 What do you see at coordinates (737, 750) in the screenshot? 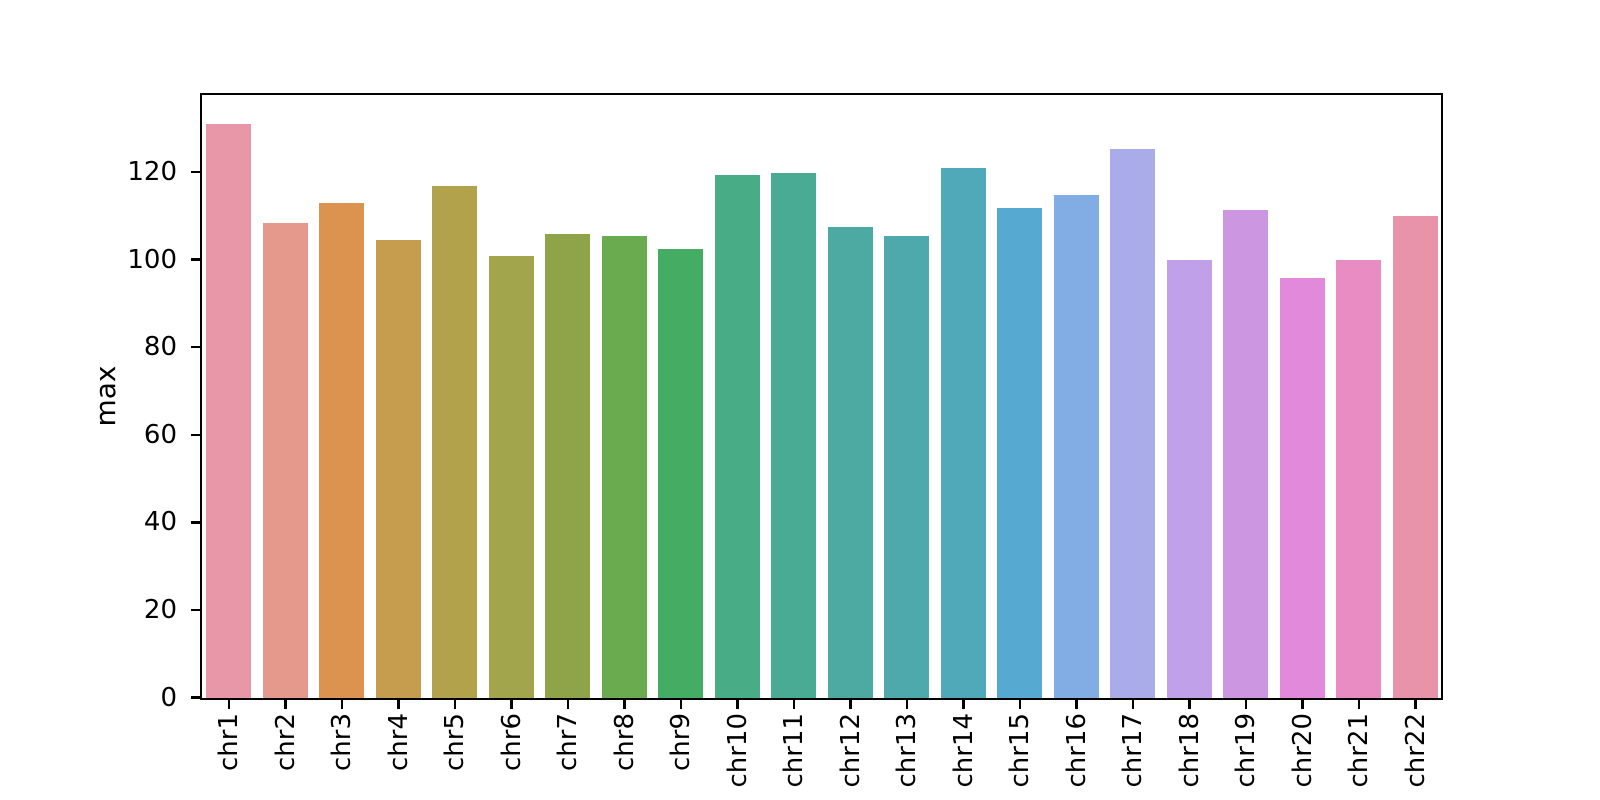
I see `x-tick-label-chr10: chr10` at bounding box center [737, 750].